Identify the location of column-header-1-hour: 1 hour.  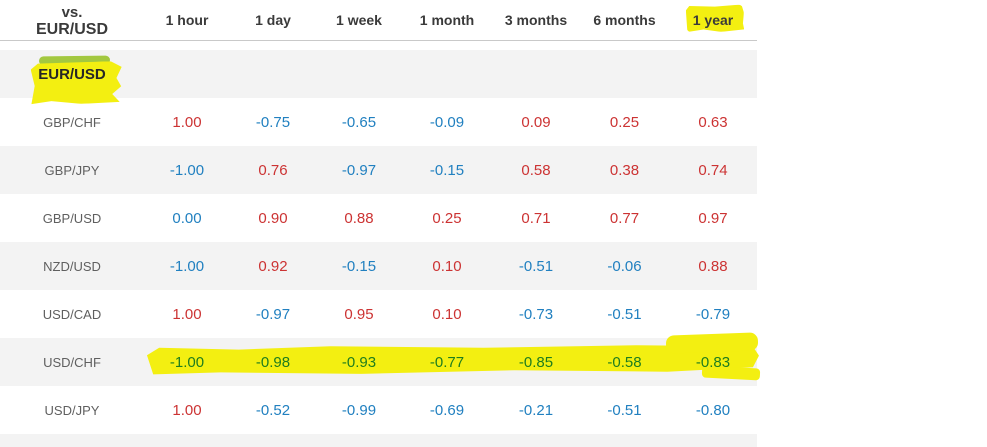
(187, 20).